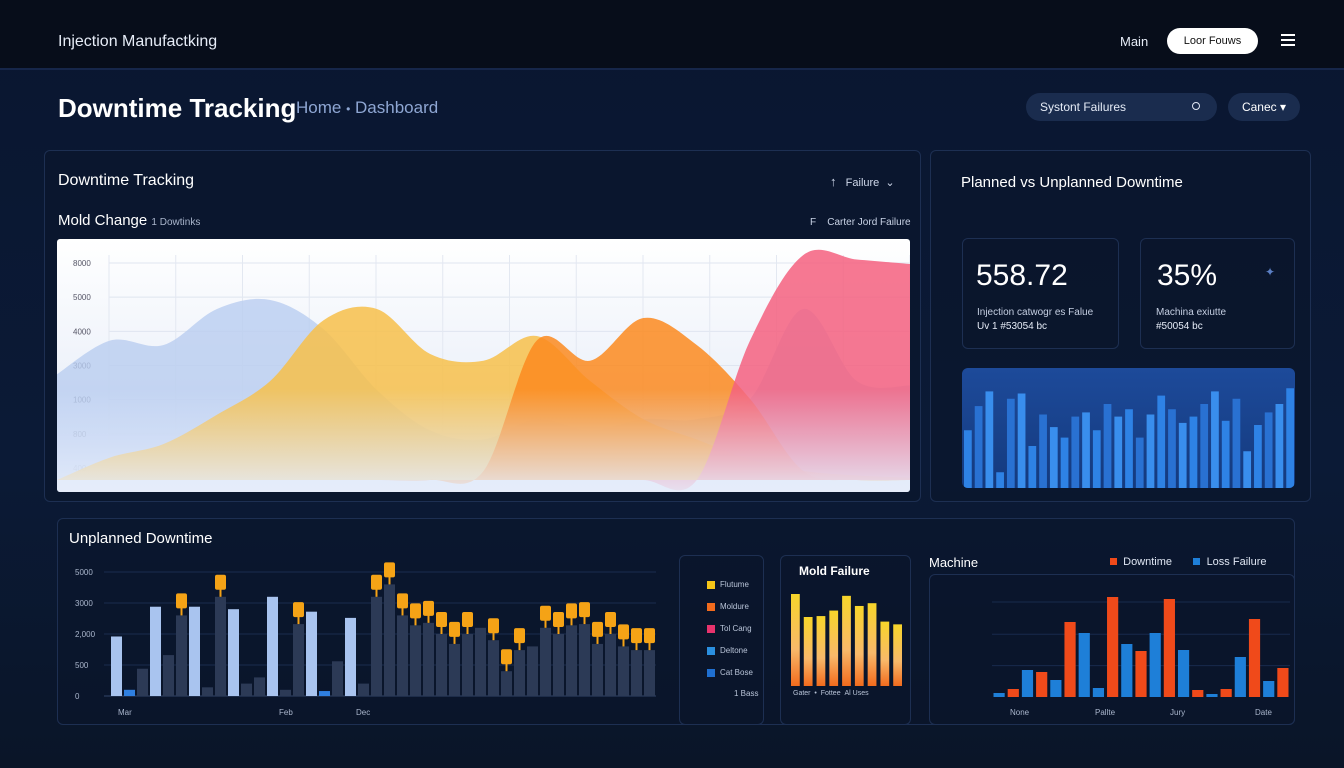  What do you see at coordinates (869, 222) in the screenshot?
I see `legend-label: Carter Jord Failure` at bounding box center [869, 222].